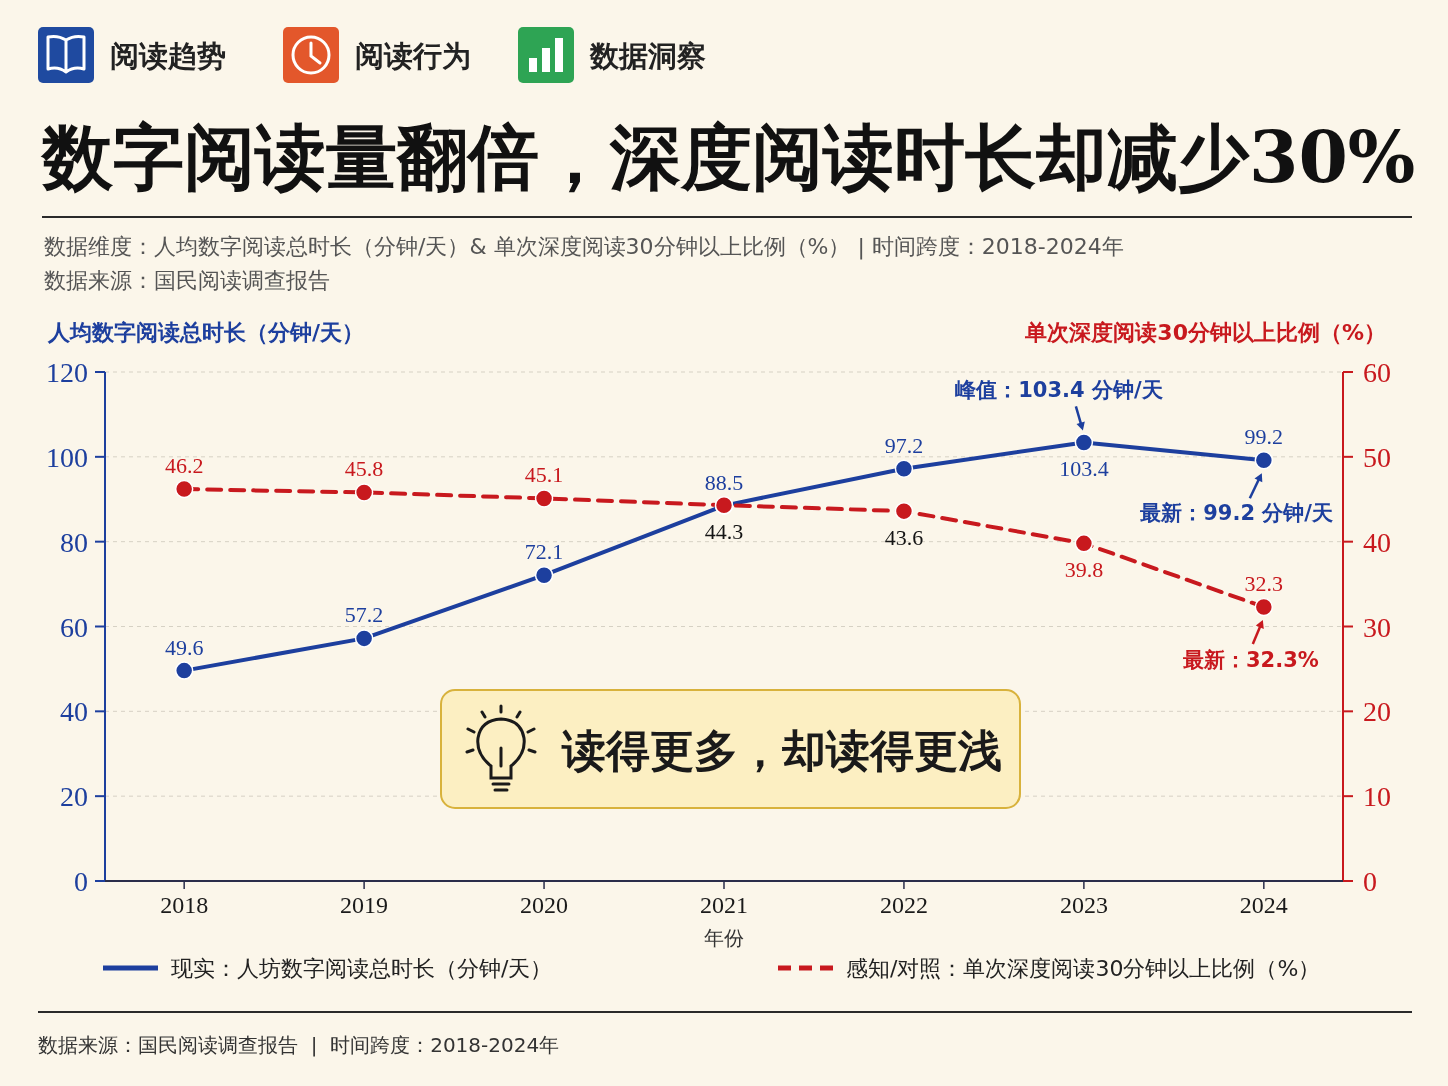  I want to click on source-note: 数据来源：国民阅读调查报告 | 时间跨度：2018-2024年, so click(299, 1045).